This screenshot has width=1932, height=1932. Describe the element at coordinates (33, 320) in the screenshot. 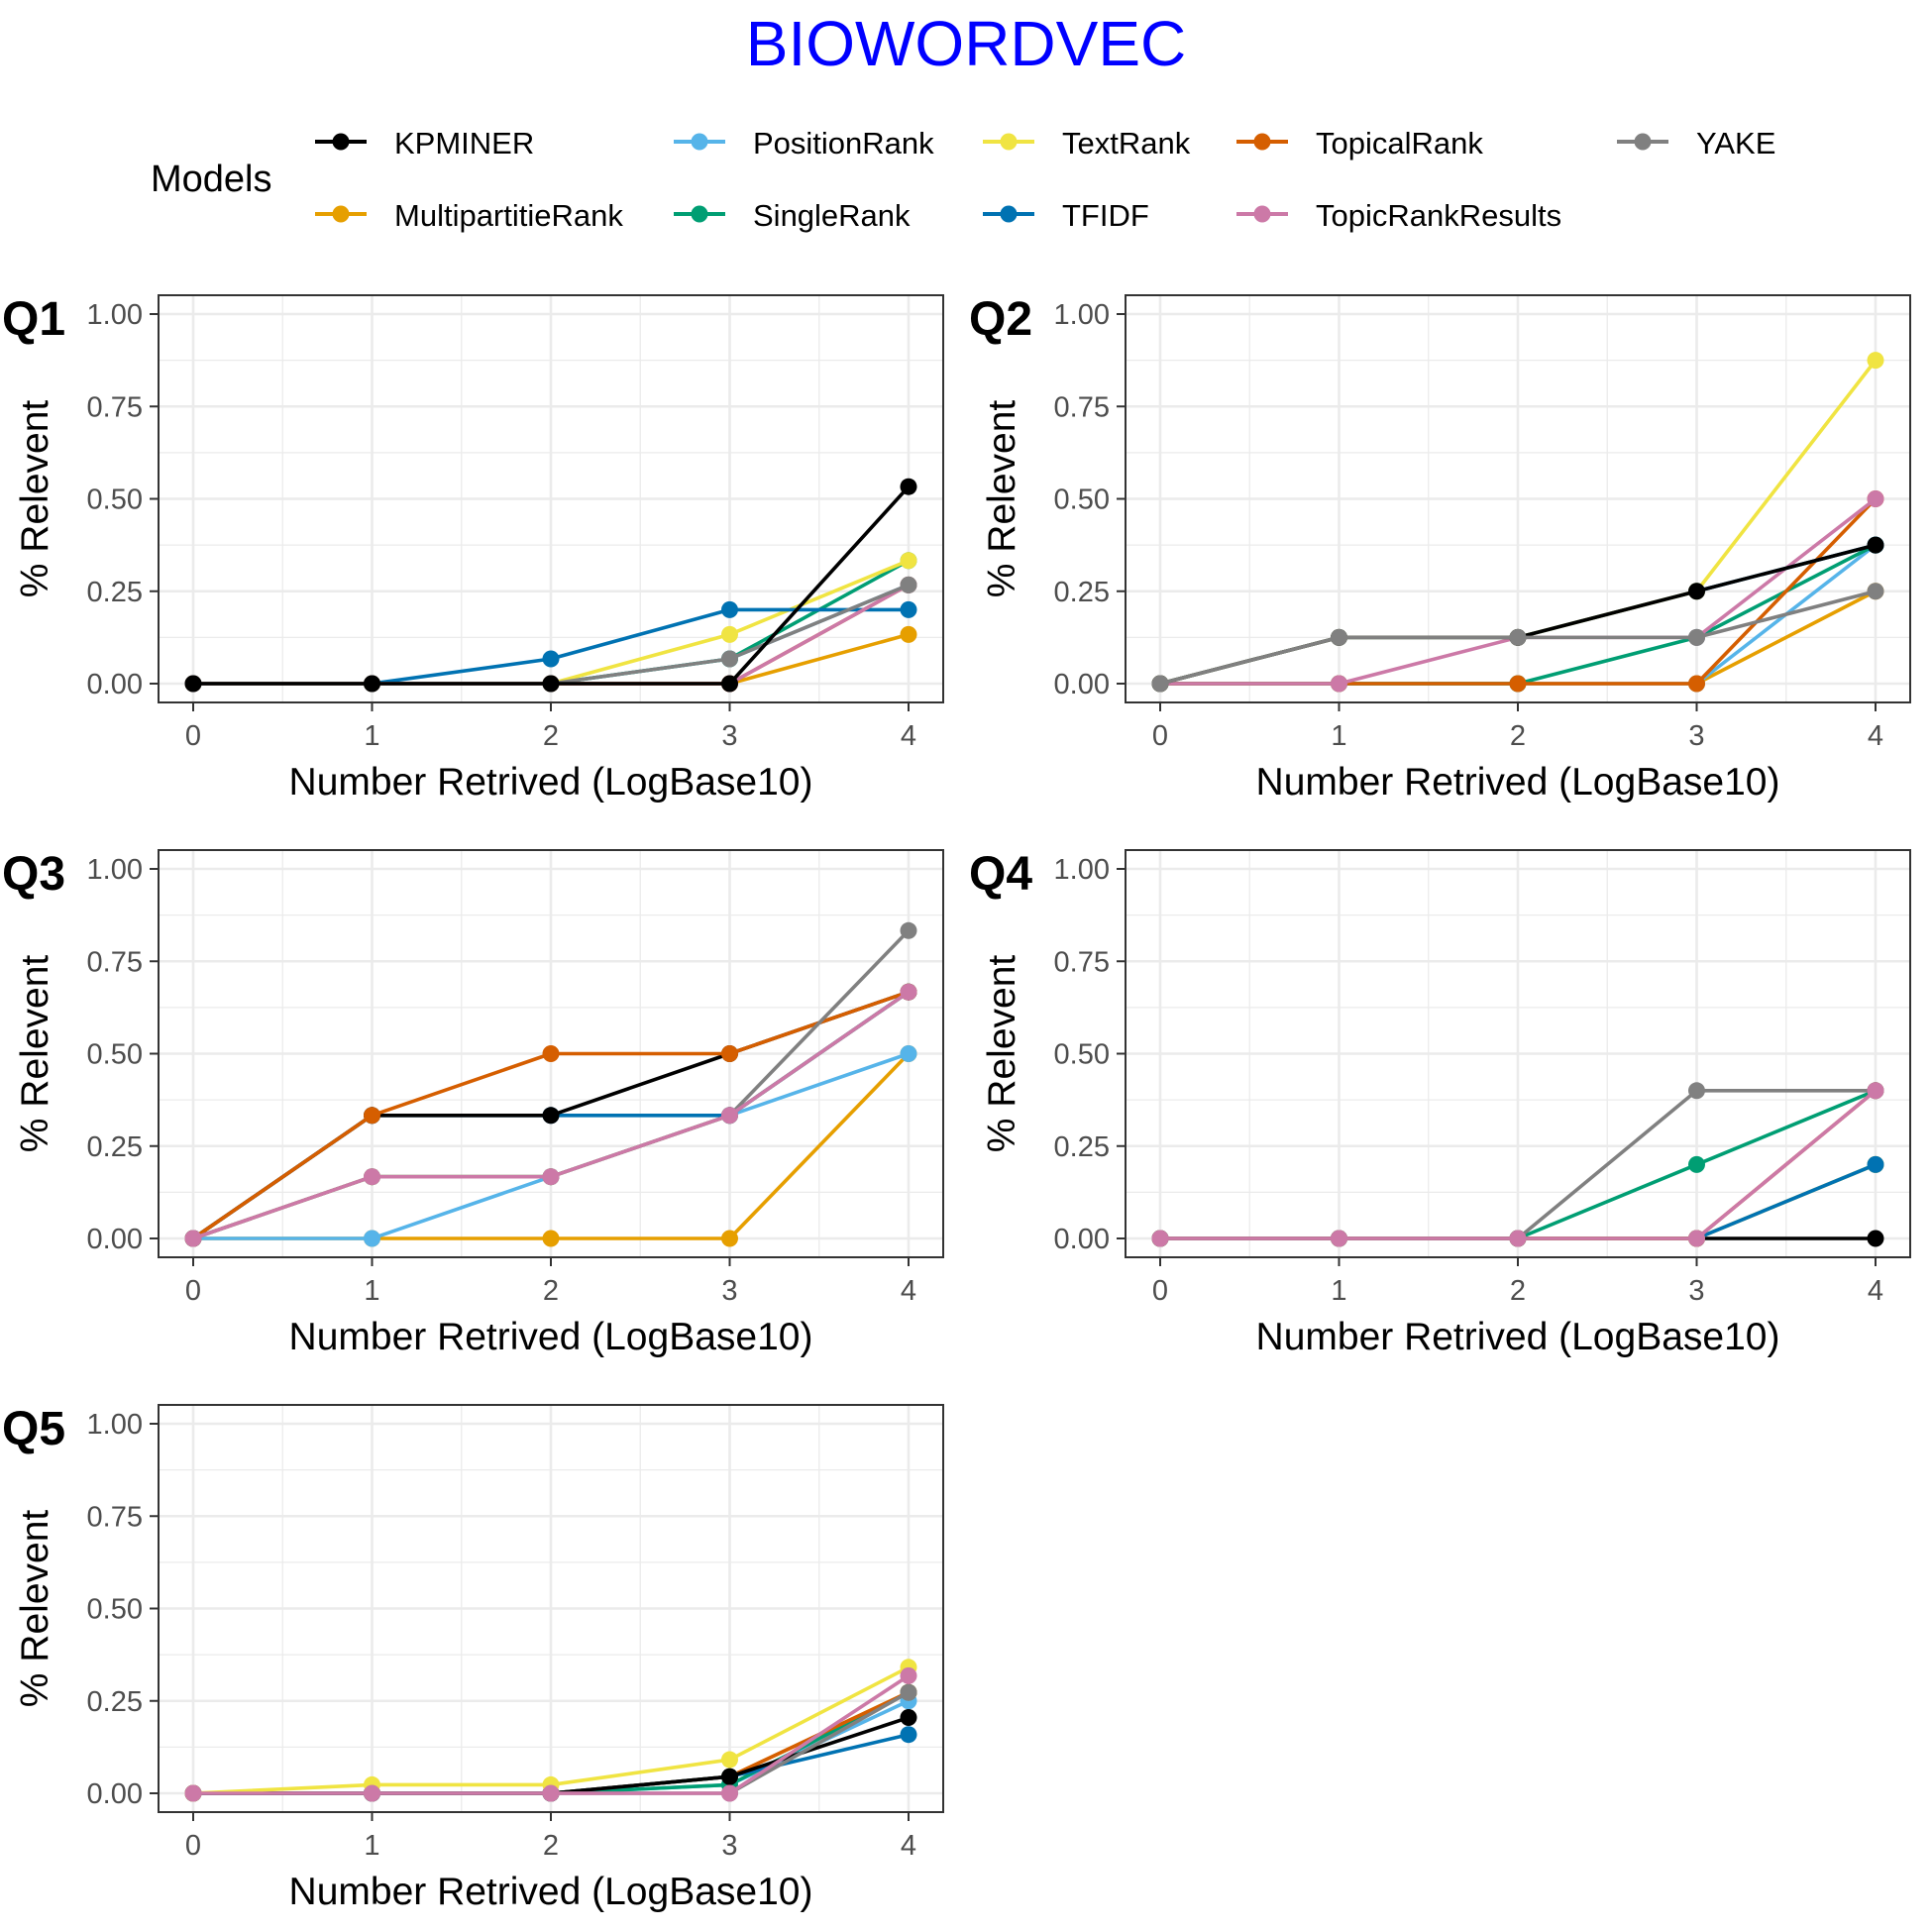

I see `panel-tag: Q1` at that location.